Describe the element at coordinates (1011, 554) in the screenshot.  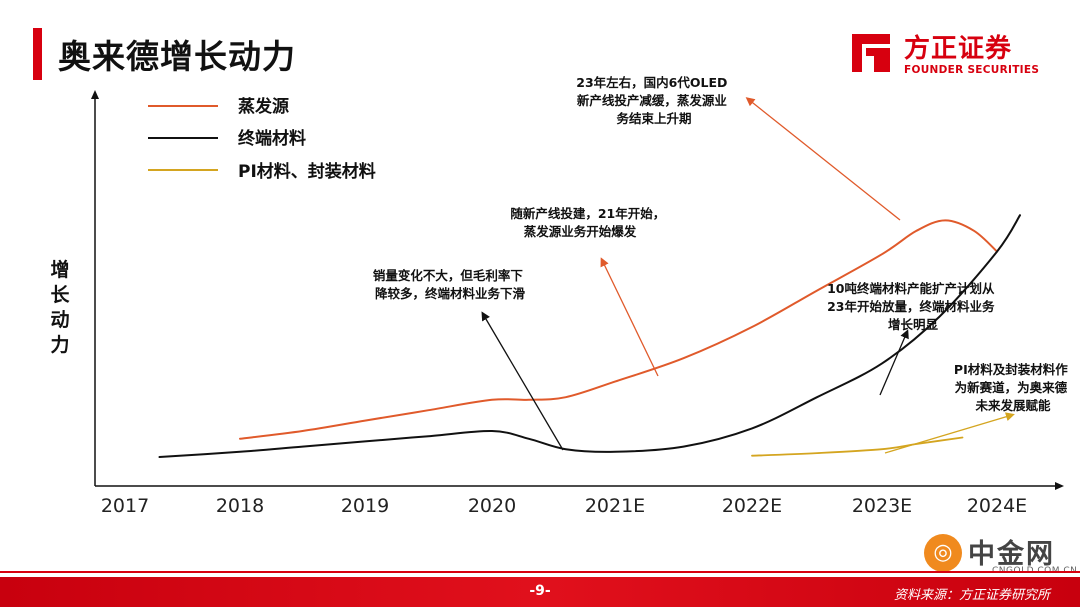
I see `watermark-name: 中金网` at that location.